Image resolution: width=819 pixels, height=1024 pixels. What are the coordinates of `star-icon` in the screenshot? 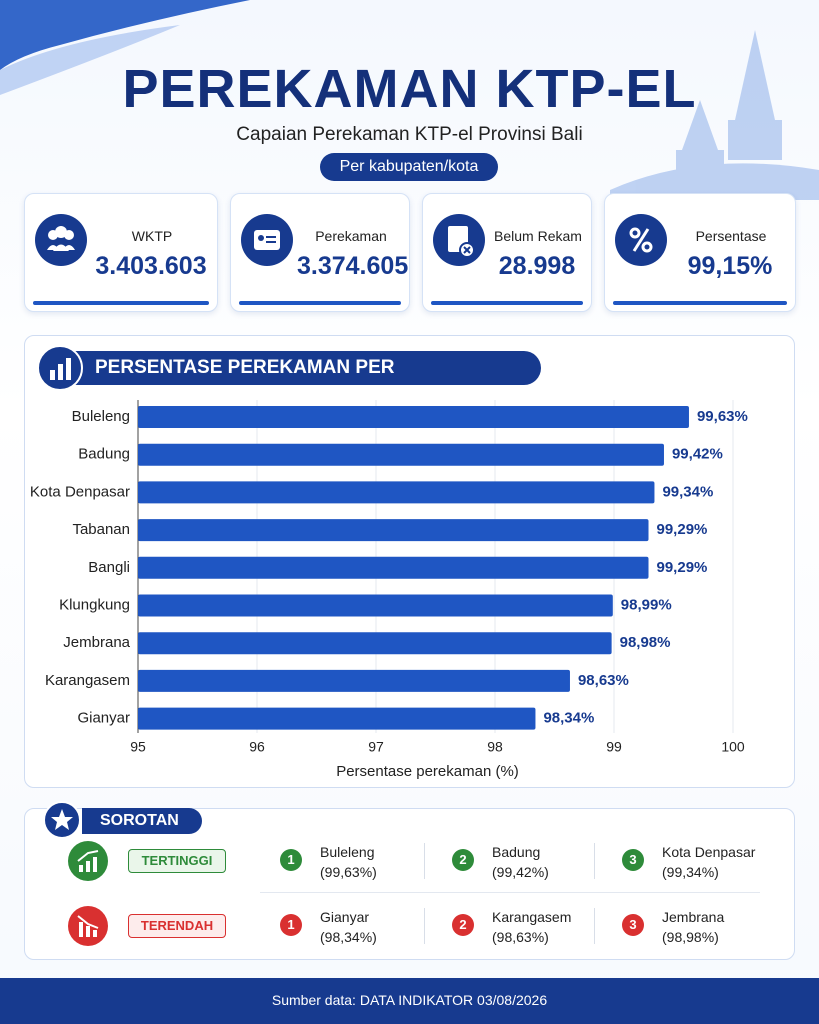 It's located at (62, 820).